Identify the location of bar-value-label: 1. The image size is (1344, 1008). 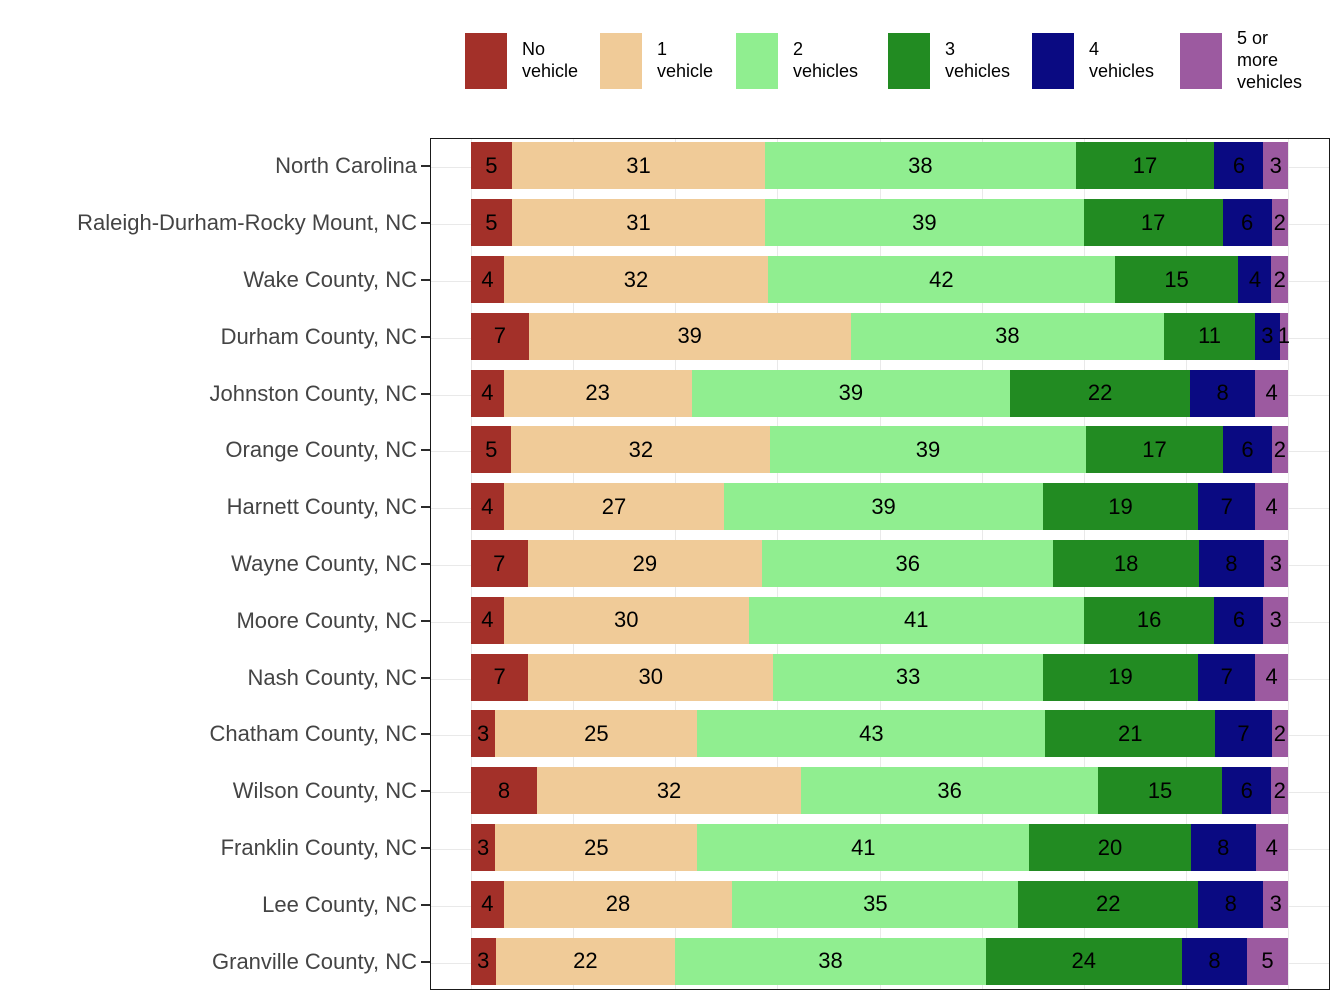
(1283, 336).